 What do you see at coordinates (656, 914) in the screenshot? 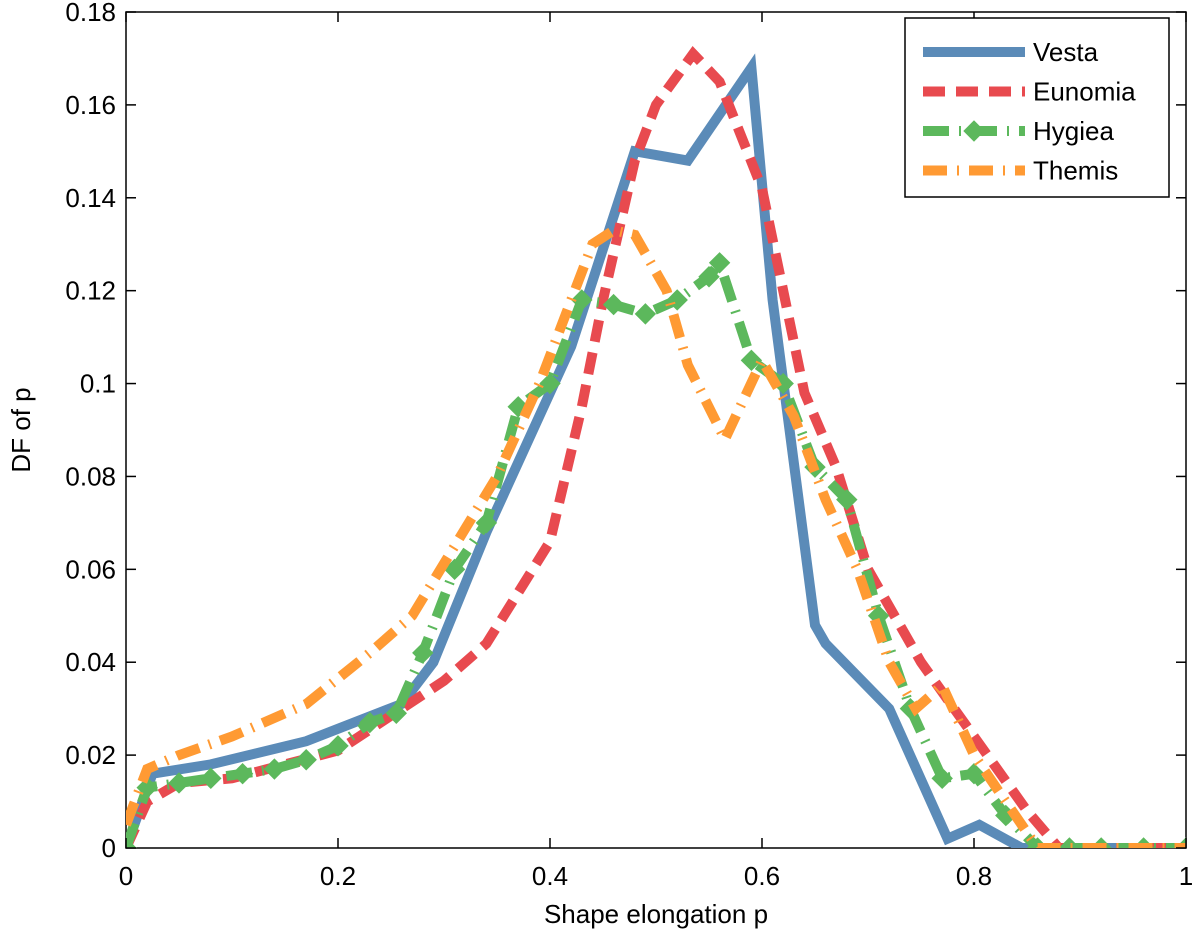
I see `x-axis-label: Shape elongation p` at bounding box center [656, 914].